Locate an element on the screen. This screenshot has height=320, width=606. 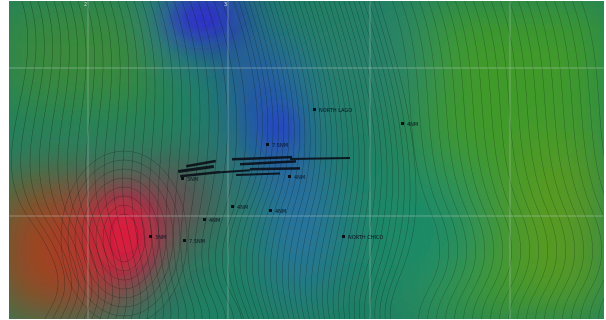
station: NORTH LAGO is located at coordinates (332, 111).